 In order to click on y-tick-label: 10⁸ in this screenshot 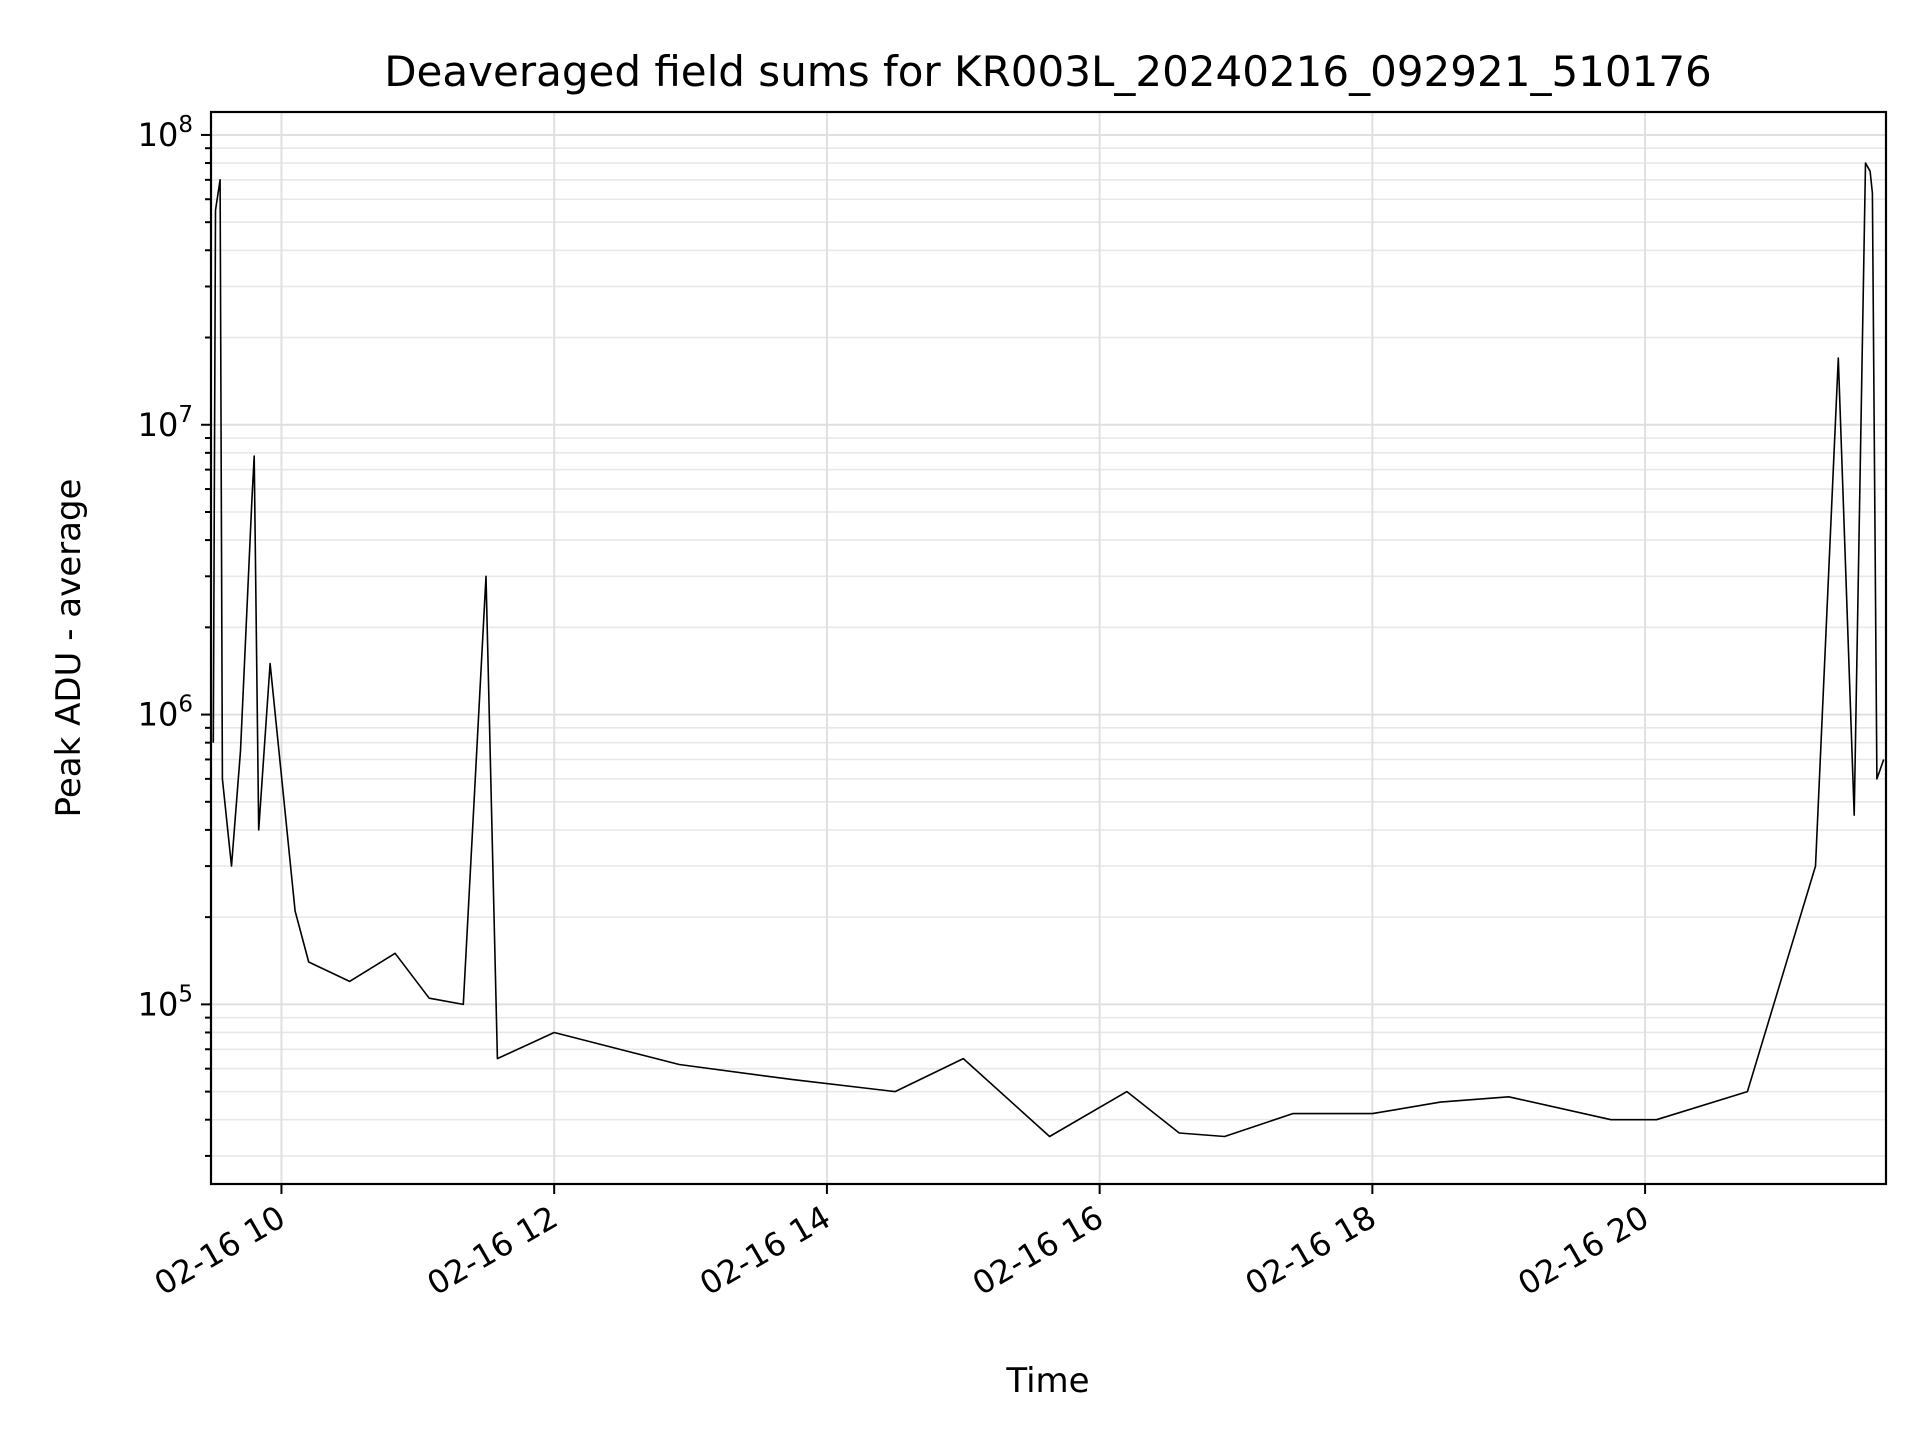, I will do `click(165, 133)`.